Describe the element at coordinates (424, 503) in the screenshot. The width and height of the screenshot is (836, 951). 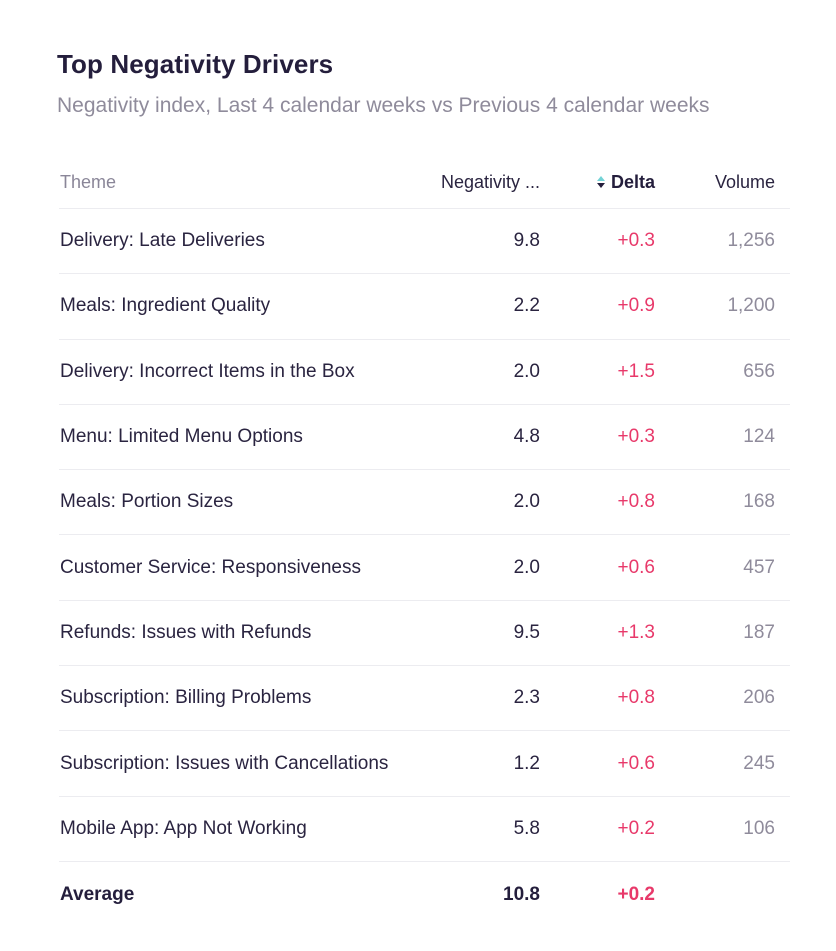
I see `table-row: Meals: Portion Sizes 2.0 +0.8 168` at that location.